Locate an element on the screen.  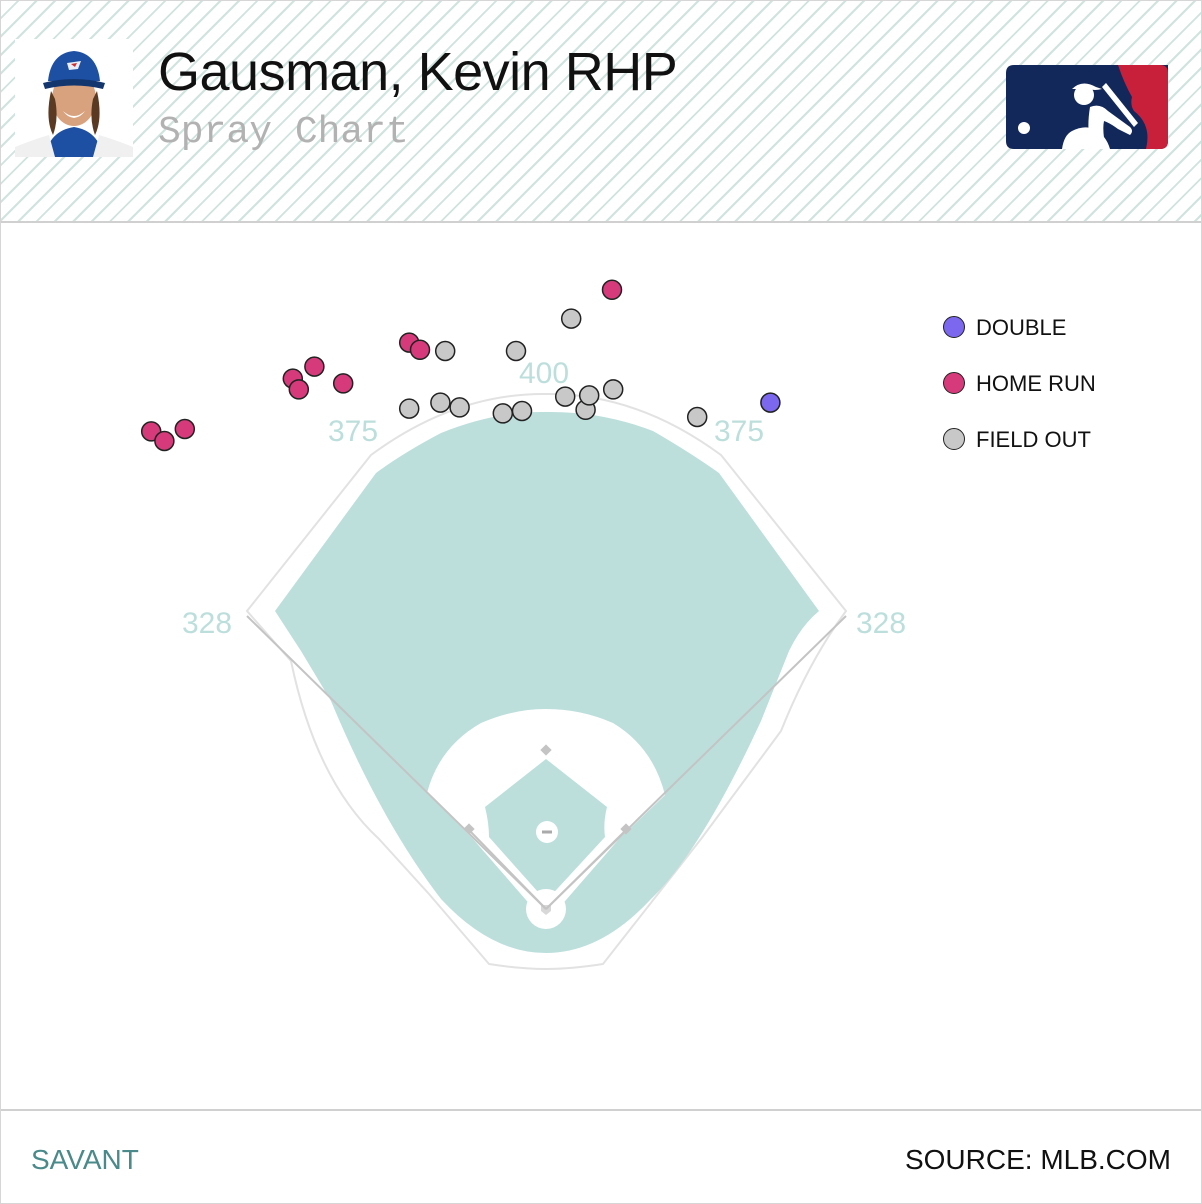
distance-label-right-line: 328 is located at coordinates (881, 623).